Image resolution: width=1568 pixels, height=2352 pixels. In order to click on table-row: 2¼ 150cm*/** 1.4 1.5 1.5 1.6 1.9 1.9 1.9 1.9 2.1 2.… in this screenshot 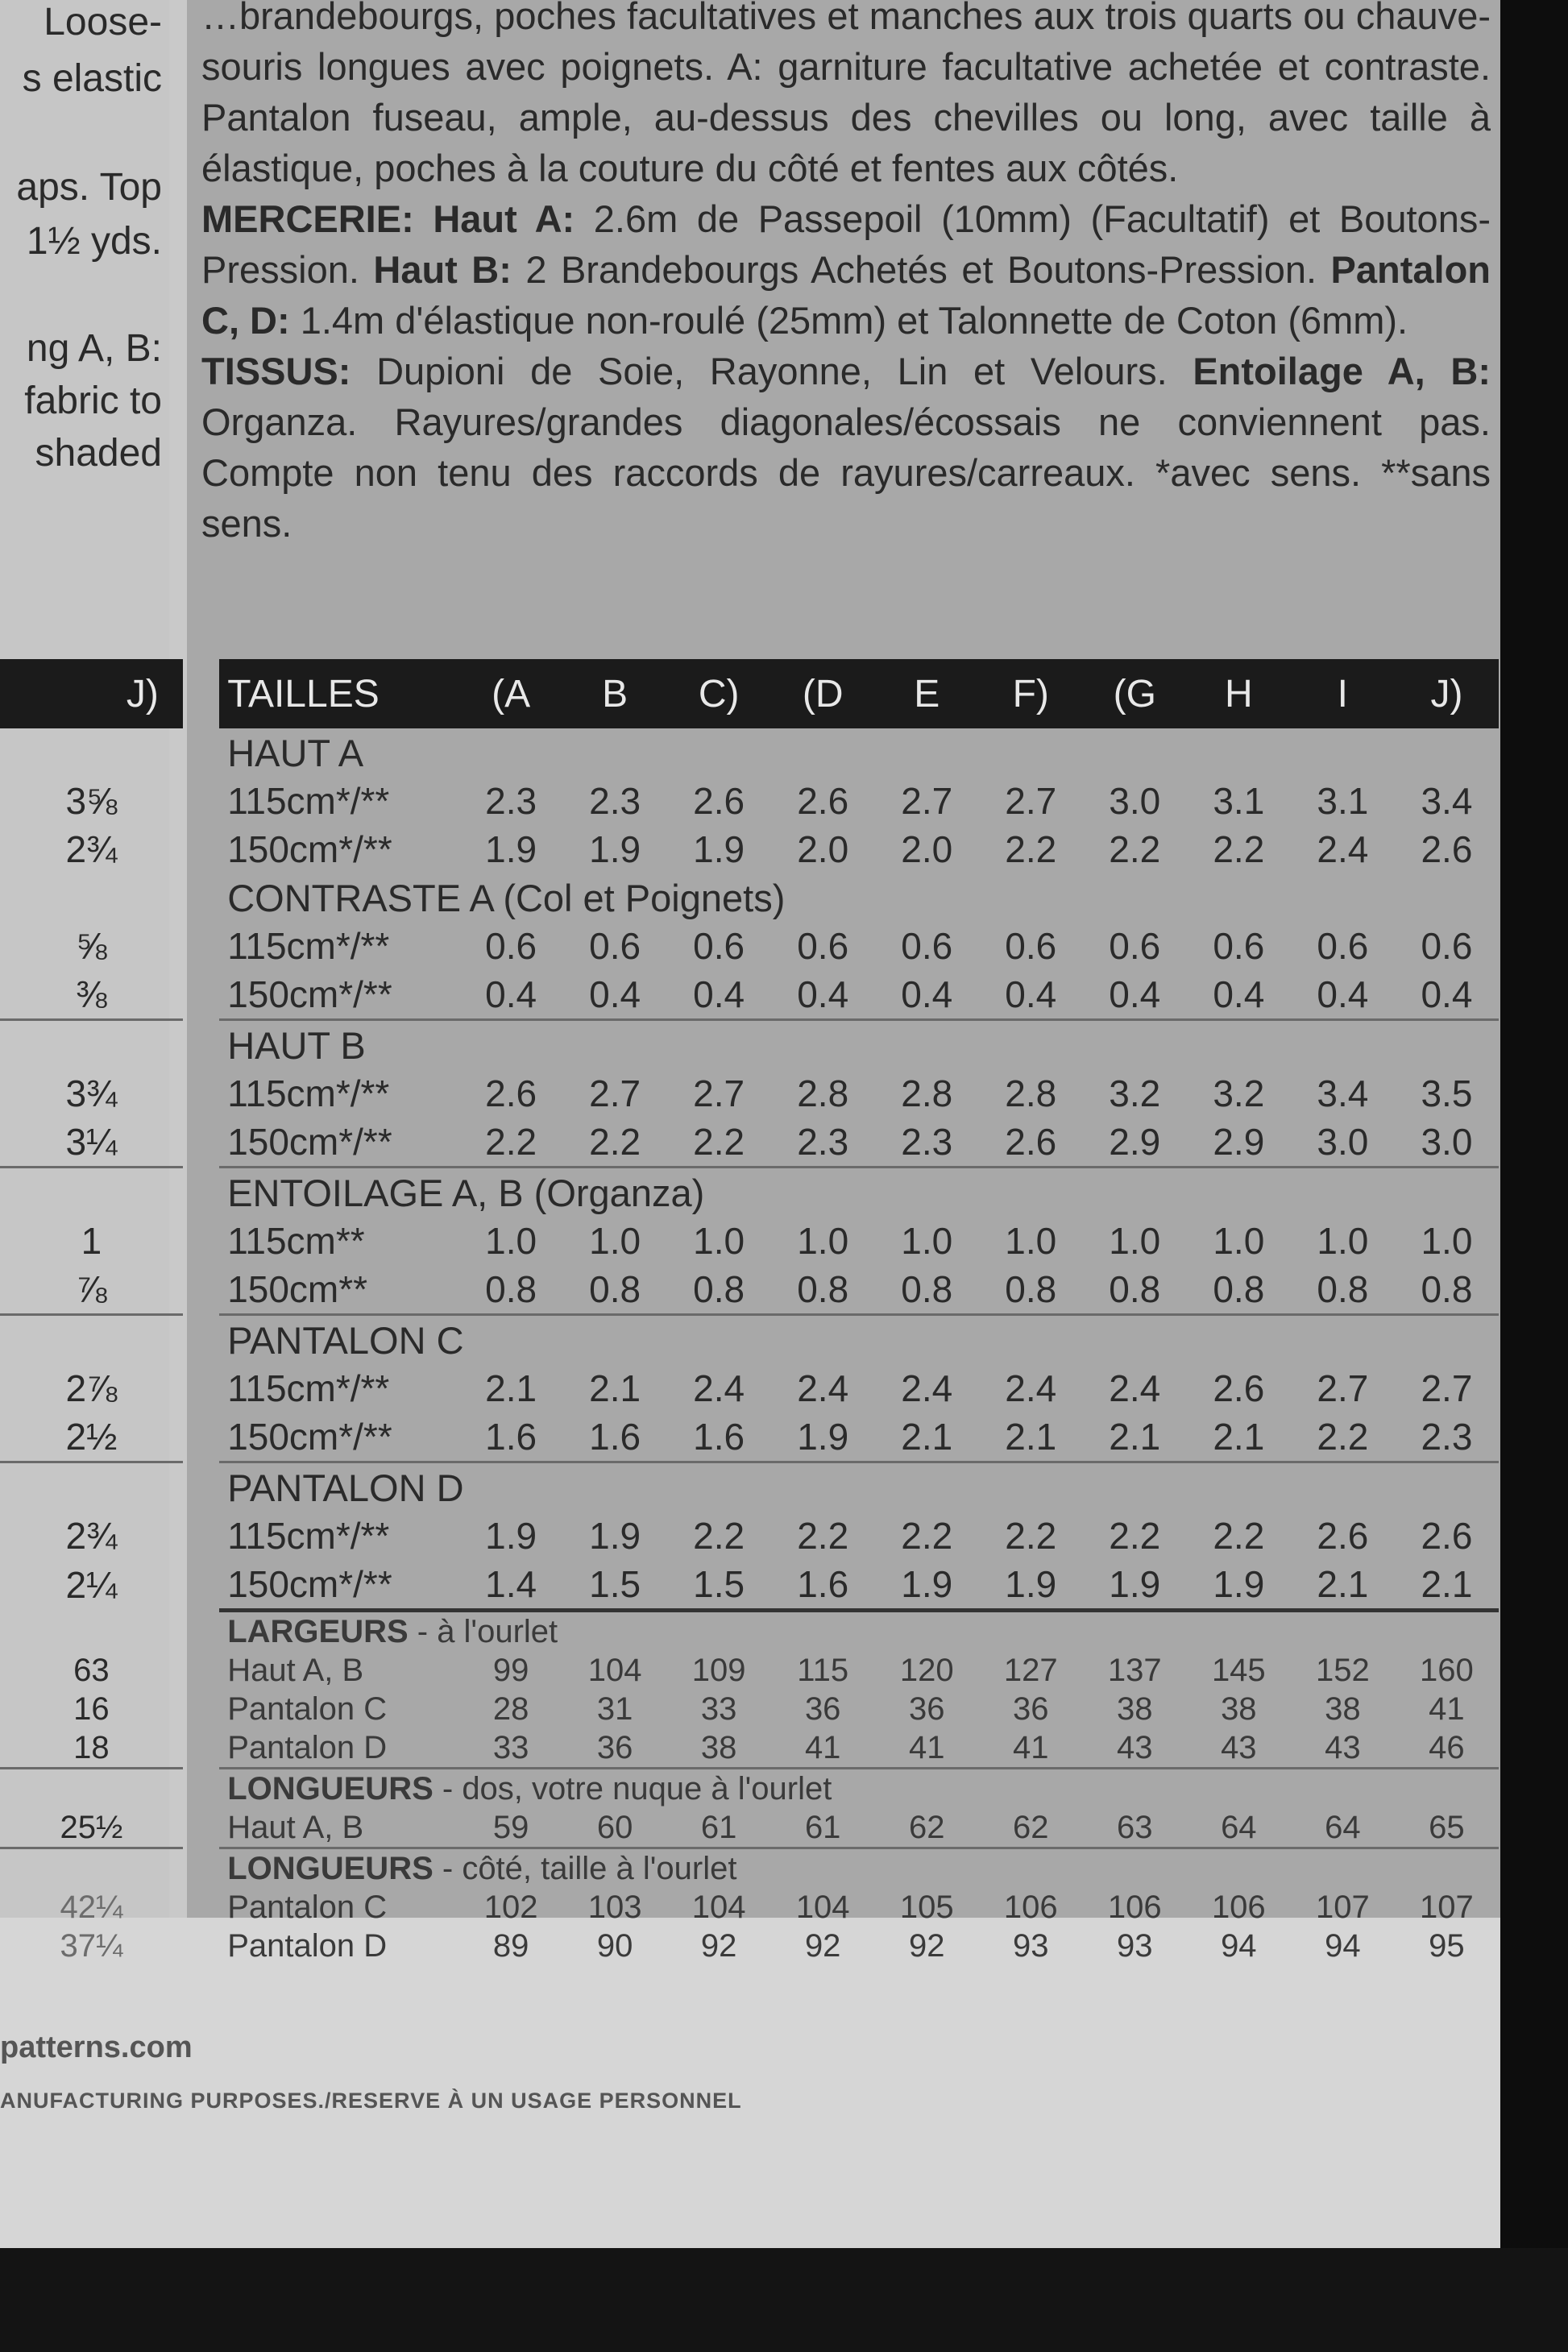, I will do `click(749, 1586)`.